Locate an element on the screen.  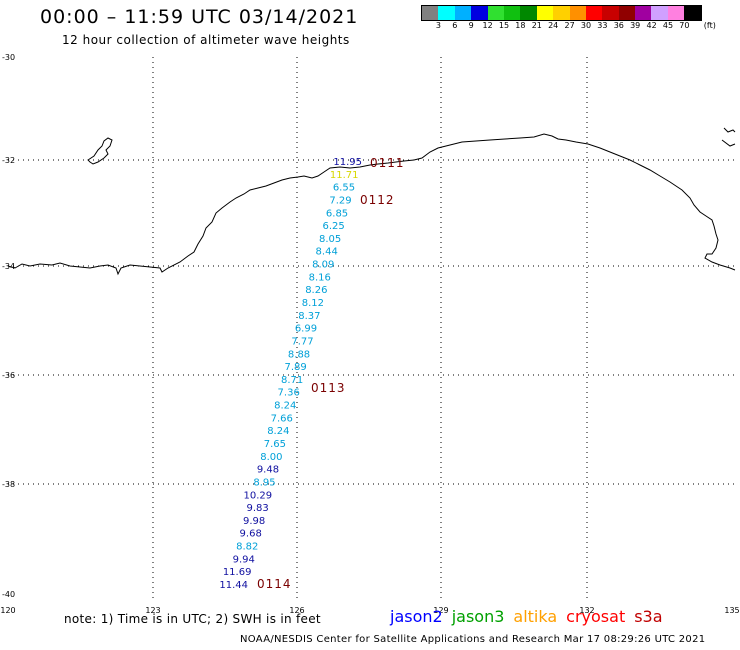
swh-value: 7.89 is located at coordinates (295, 367).